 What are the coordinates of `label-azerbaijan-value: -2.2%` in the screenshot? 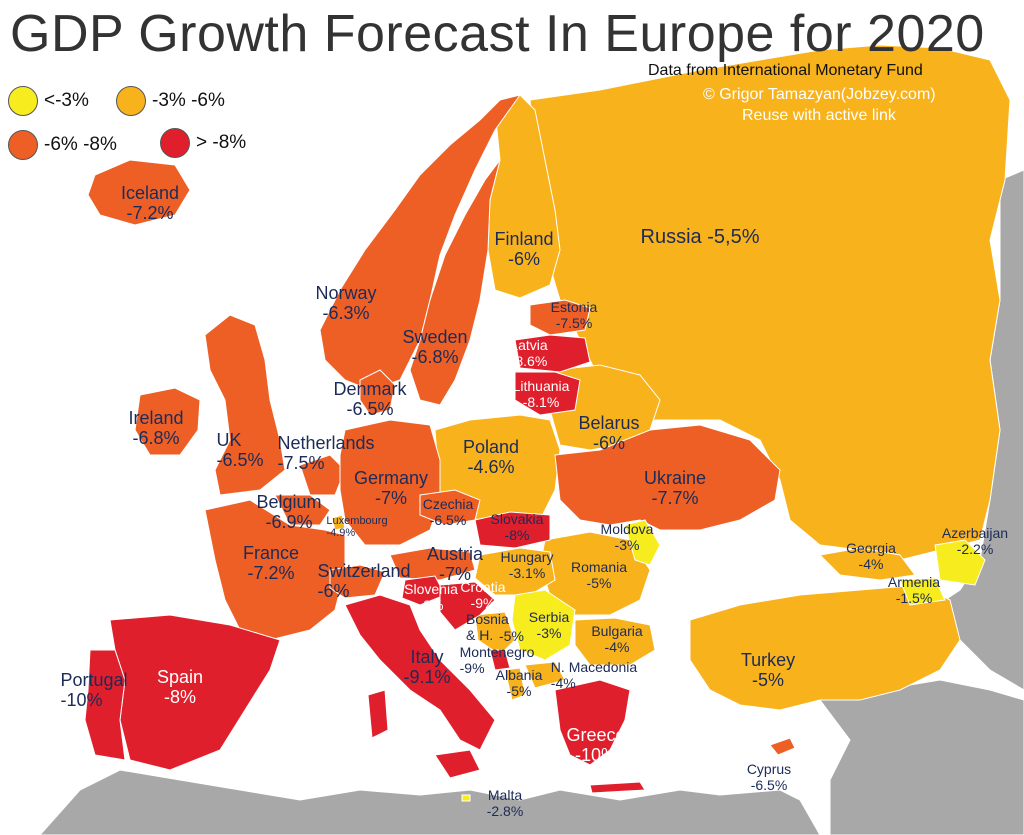 It's located at (975, 548).